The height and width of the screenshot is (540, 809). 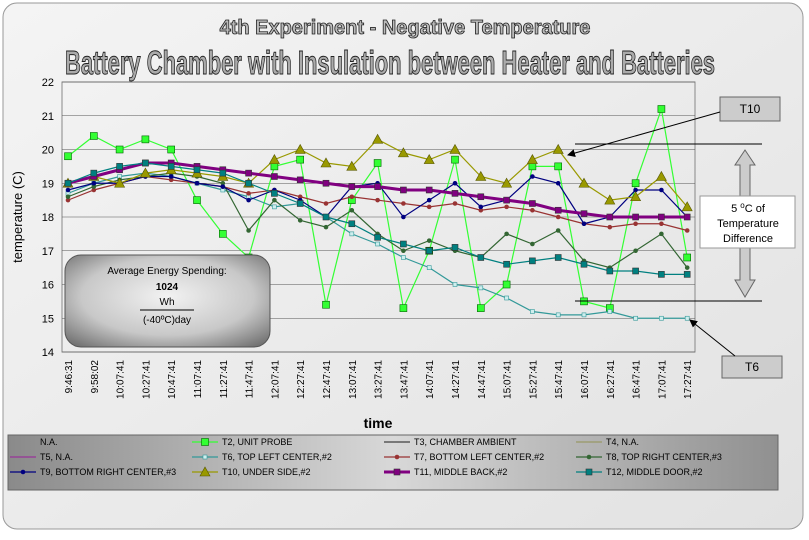 What do you see at coordinates (533, 379) in the screenshot?
I see `x-tick-label: 15:27:41` at bounding box center [533, 379].